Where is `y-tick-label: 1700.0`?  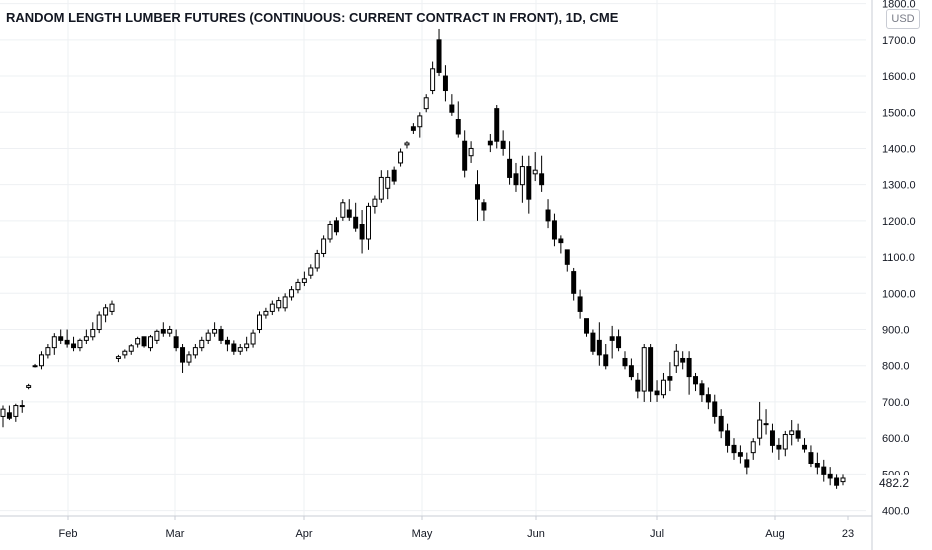 y-tick-label: 1700.0 is located at coordinates (899, 41).